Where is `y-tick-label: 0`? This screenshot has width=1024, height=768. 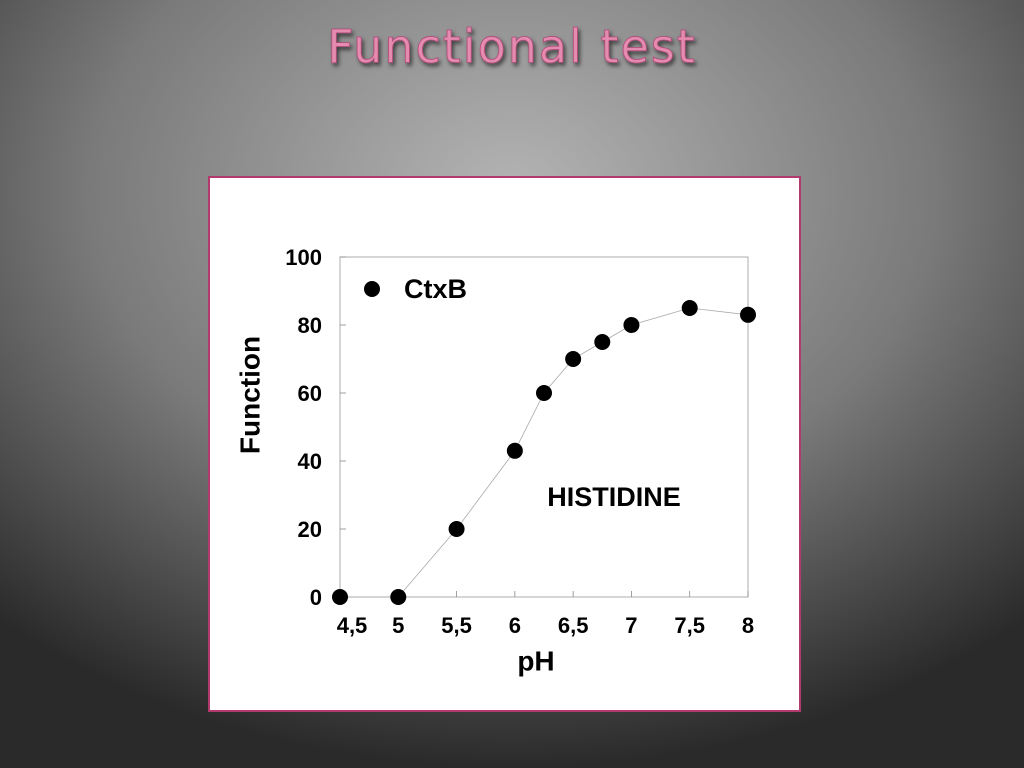
y-tick-label: 0 is located at coordinates (316, 597).